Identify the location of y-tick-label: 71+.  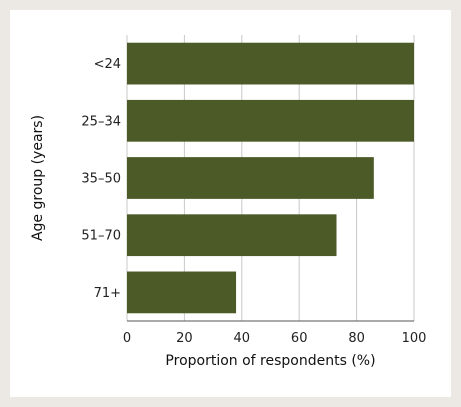
(107, 293).